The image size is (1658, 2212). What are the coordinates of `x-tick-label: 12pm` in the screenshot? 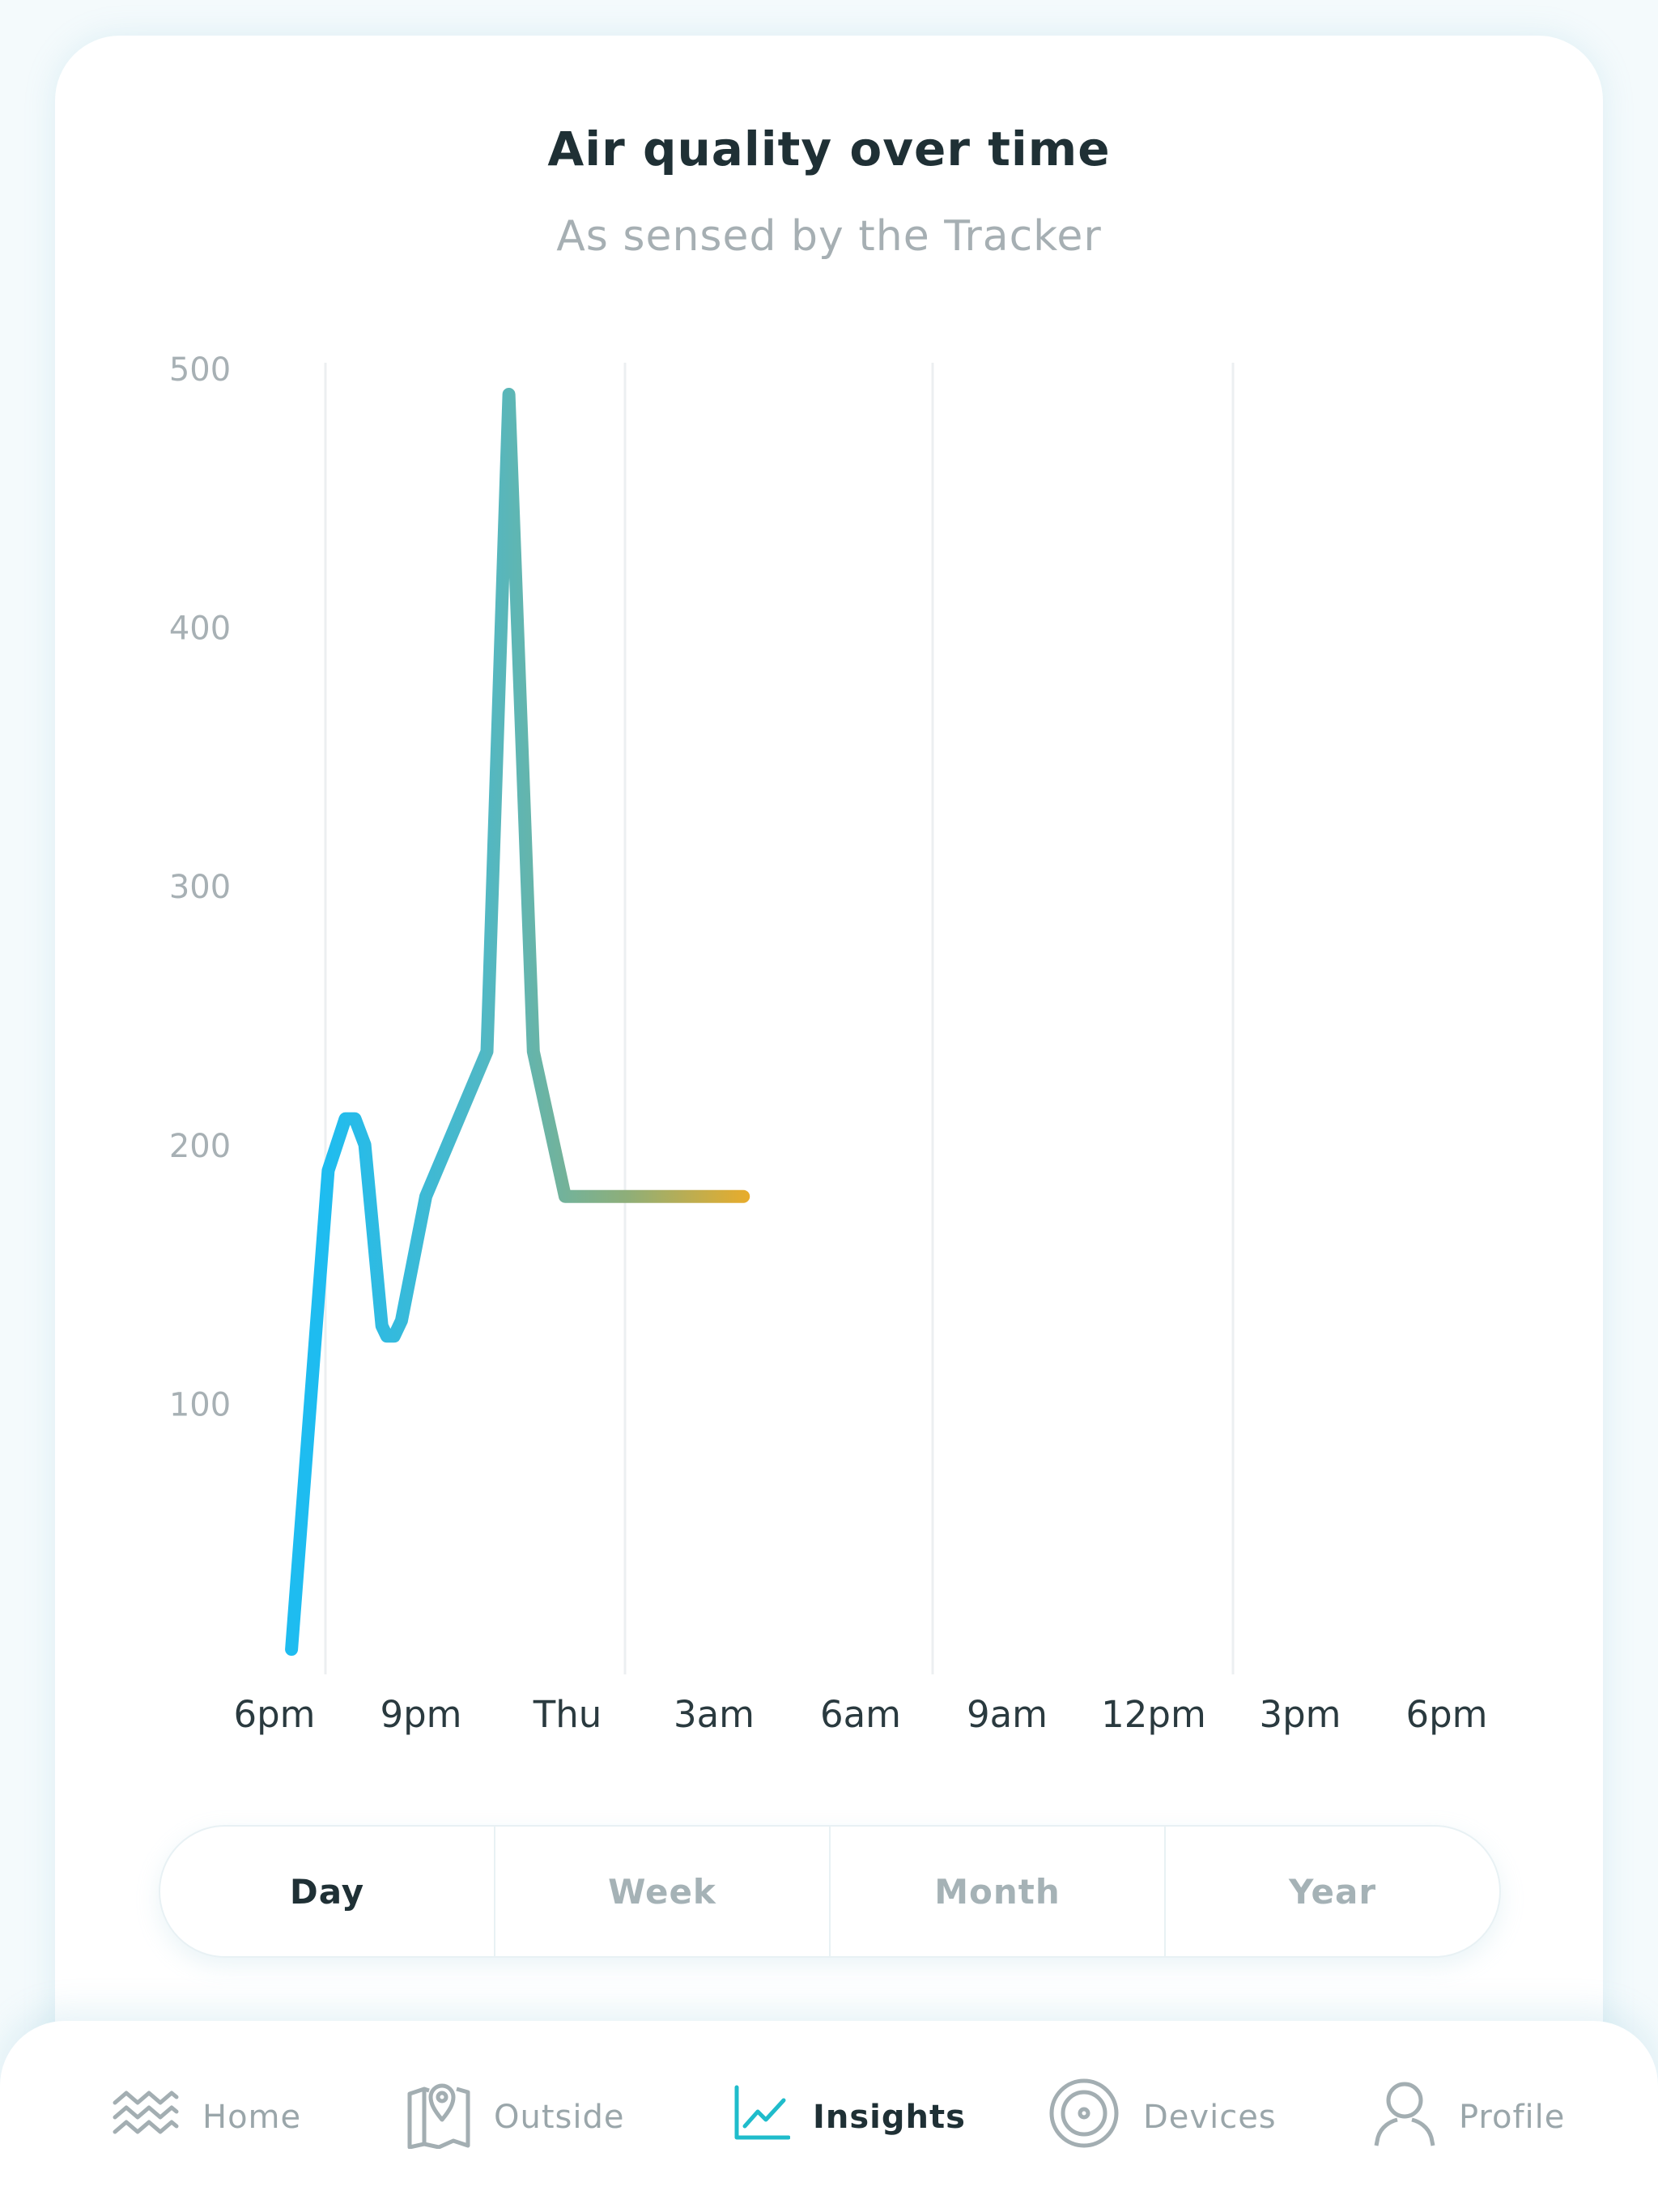 It's located at (1153, 1714).